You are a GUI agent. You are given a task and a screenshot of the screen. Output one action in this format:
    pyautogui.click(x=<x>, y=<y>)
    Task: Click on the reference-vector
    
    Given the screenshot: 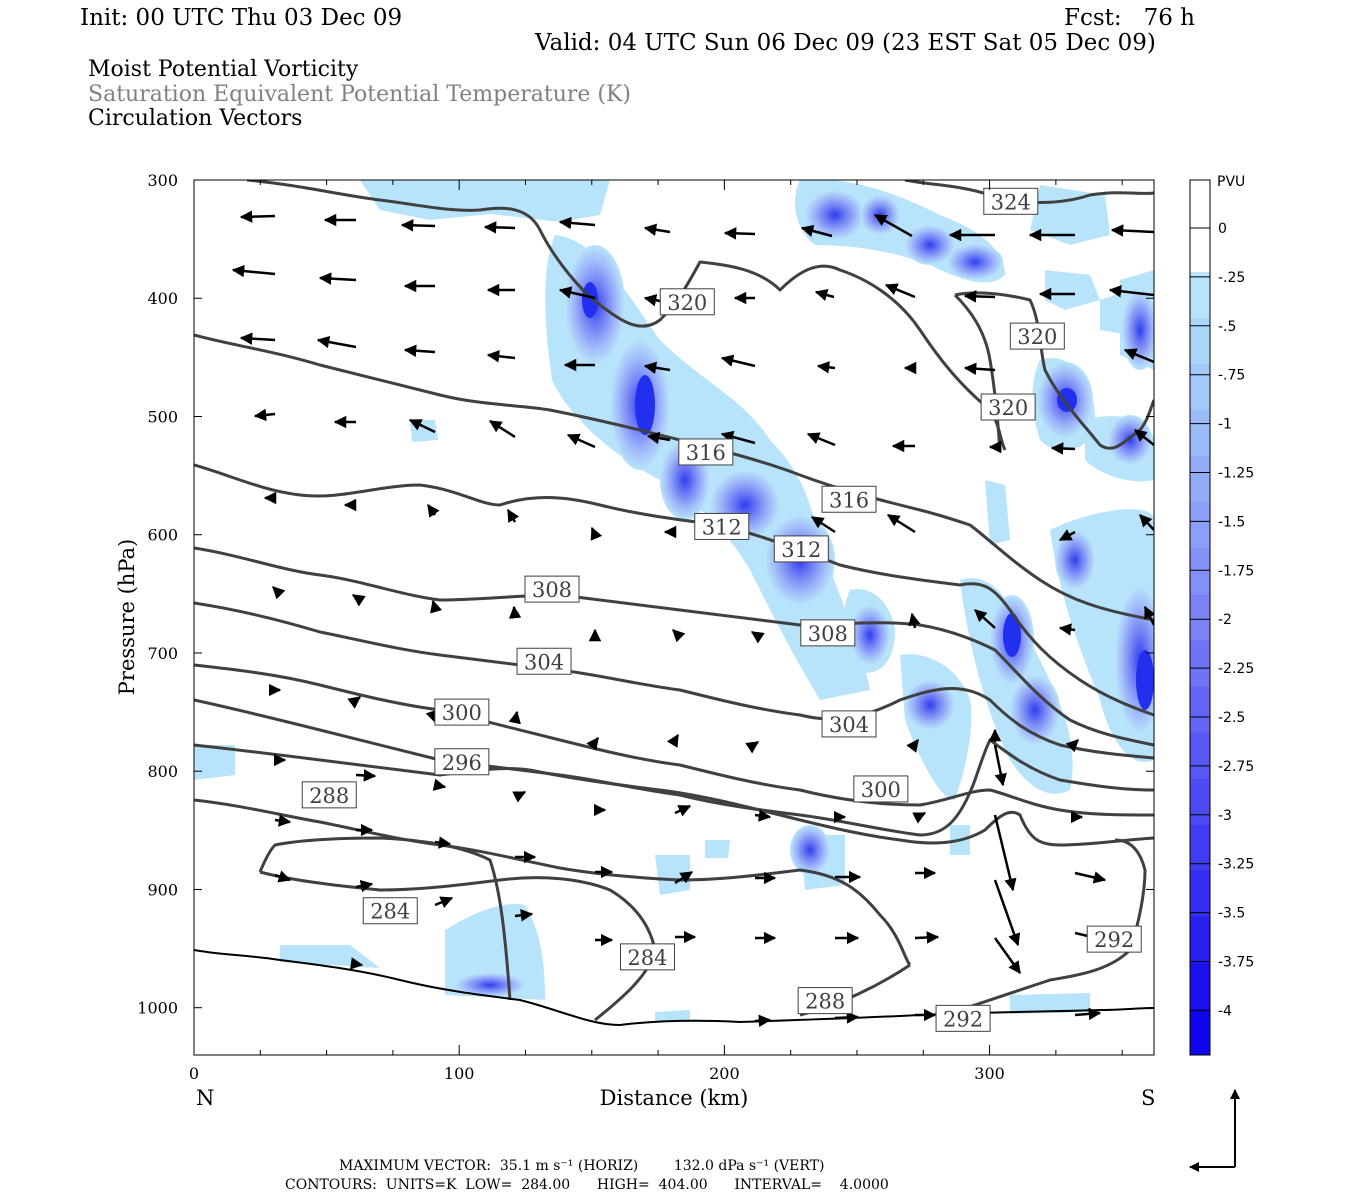 What is the action you would take?
    pyautogui.click(x=1214, y=1130)
    